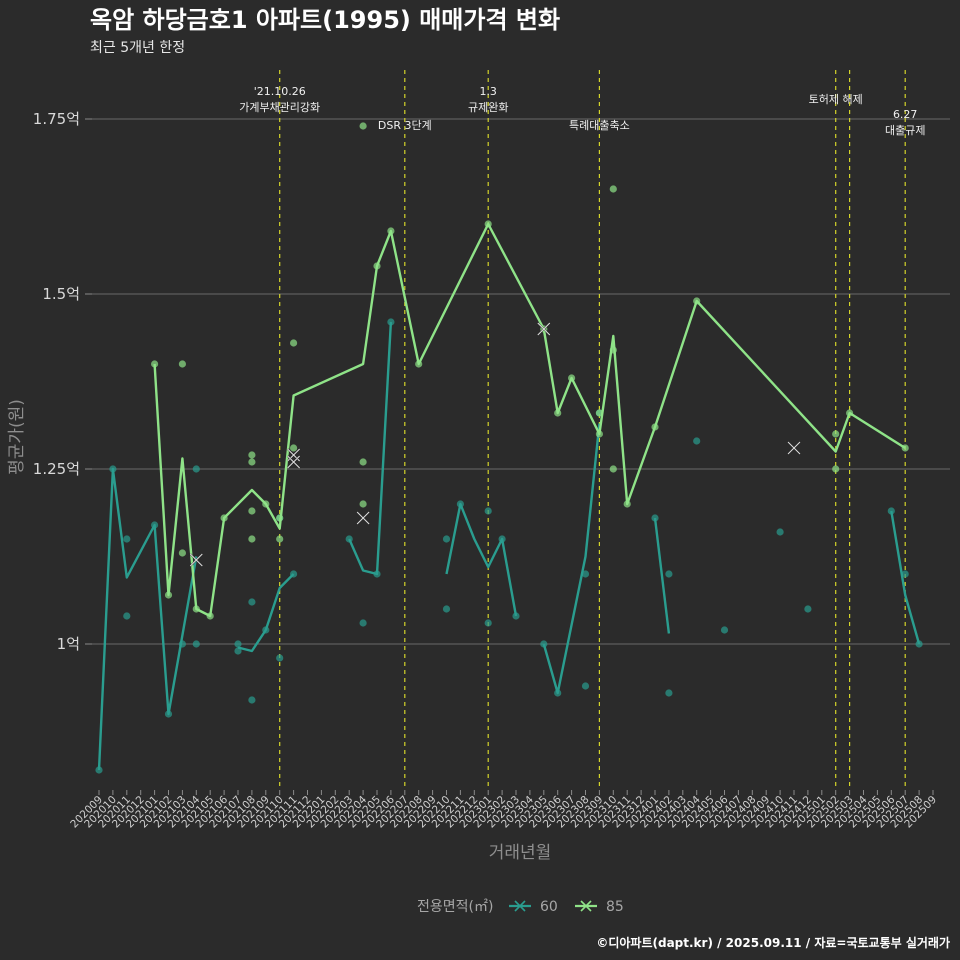 The width and height of the screenshot is (960, 960). Describe the element at coordinates (56, 469) in the screenshot. I see `y-tick-label: 1.25억` at that location.